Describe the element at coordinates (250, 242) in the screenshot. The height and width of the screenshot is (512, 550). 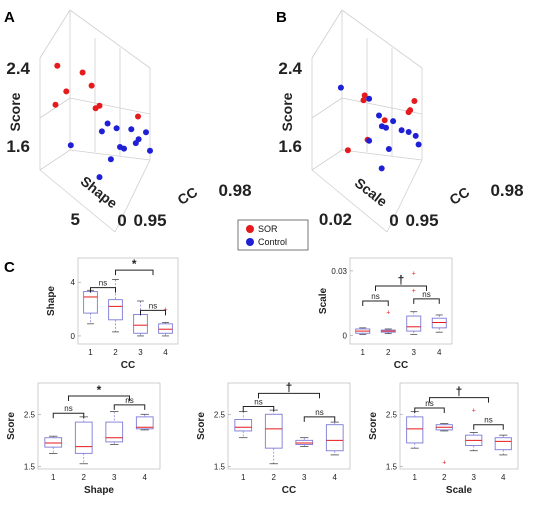
I see `legend-marker-control` at that location.